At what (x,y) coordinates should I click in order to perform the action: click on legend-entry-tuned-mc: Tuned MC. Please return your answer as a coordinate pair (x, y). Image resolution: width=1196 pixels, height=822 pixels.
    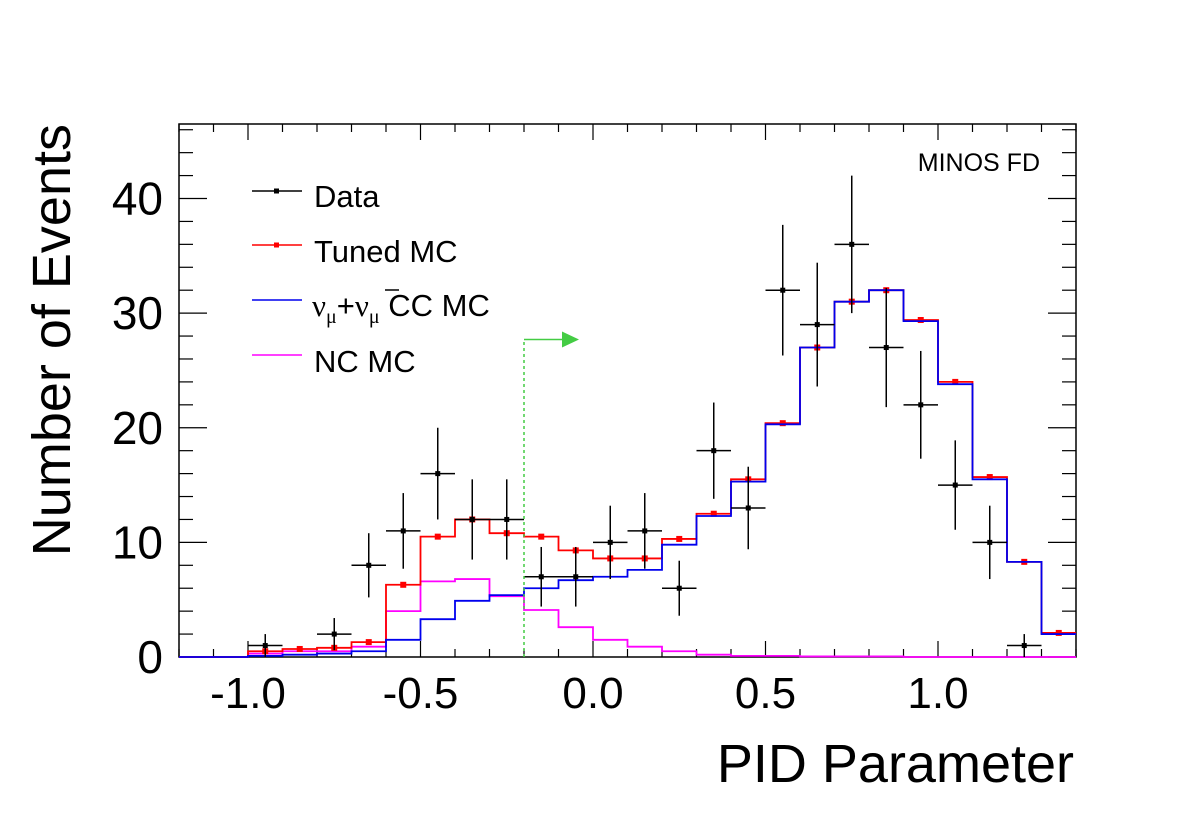
    Looking at the image, I should click on (355, 251).